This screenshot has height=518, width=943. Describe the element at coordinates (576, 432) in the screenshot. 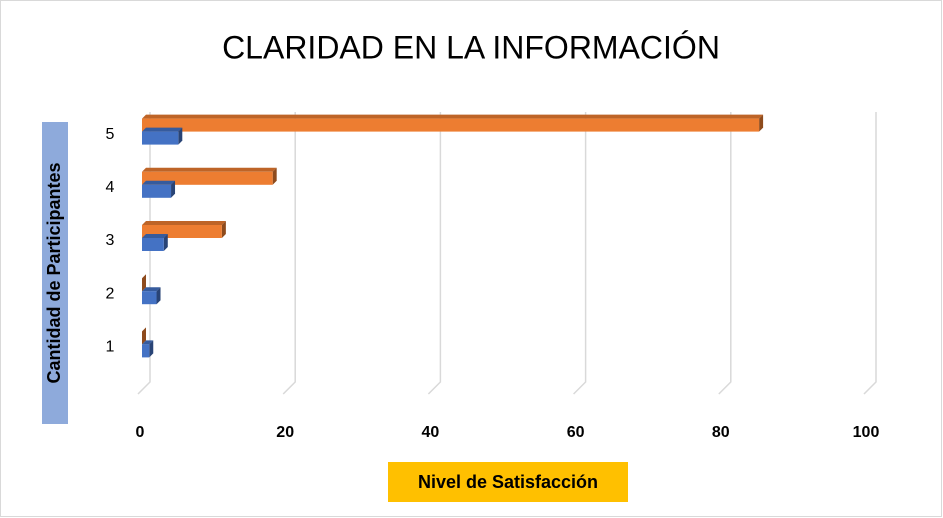

I see `x-tick-label: 60` at that location.